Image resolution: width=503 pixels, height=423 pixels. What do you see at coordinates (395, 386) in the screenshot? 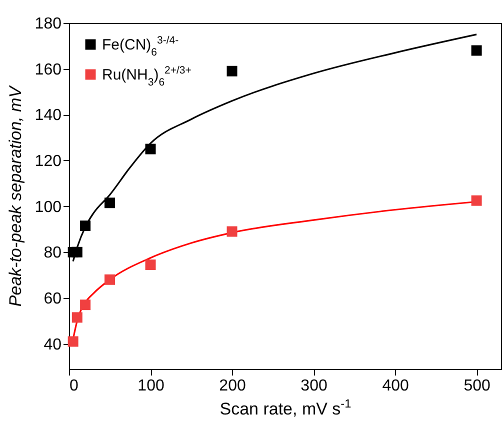
I see `x-tick-label: 400` at bounding box center [395, 386].